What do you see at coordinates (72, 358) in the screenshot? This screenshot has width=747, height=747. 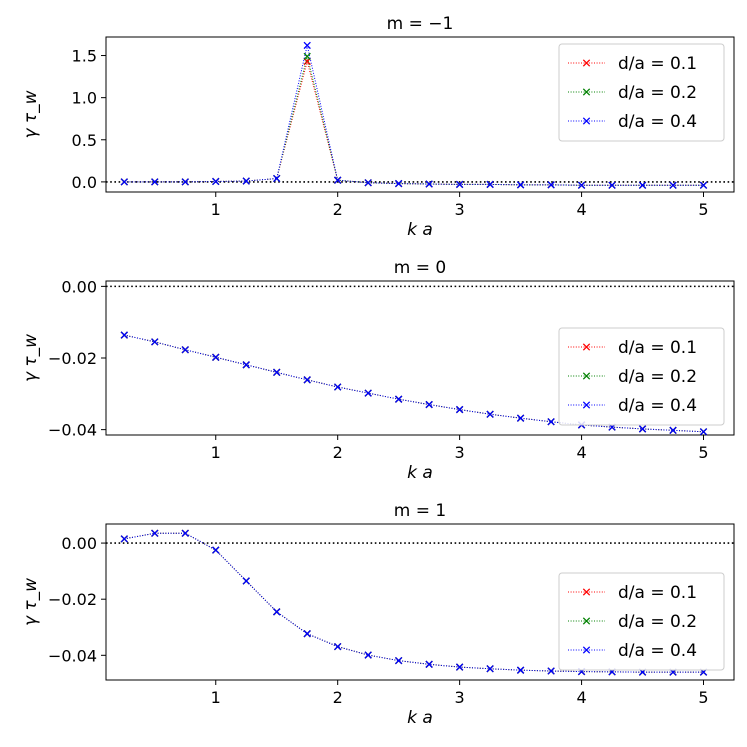 I see `y-tick-label: −0.02` at bounding box center [72, 358].